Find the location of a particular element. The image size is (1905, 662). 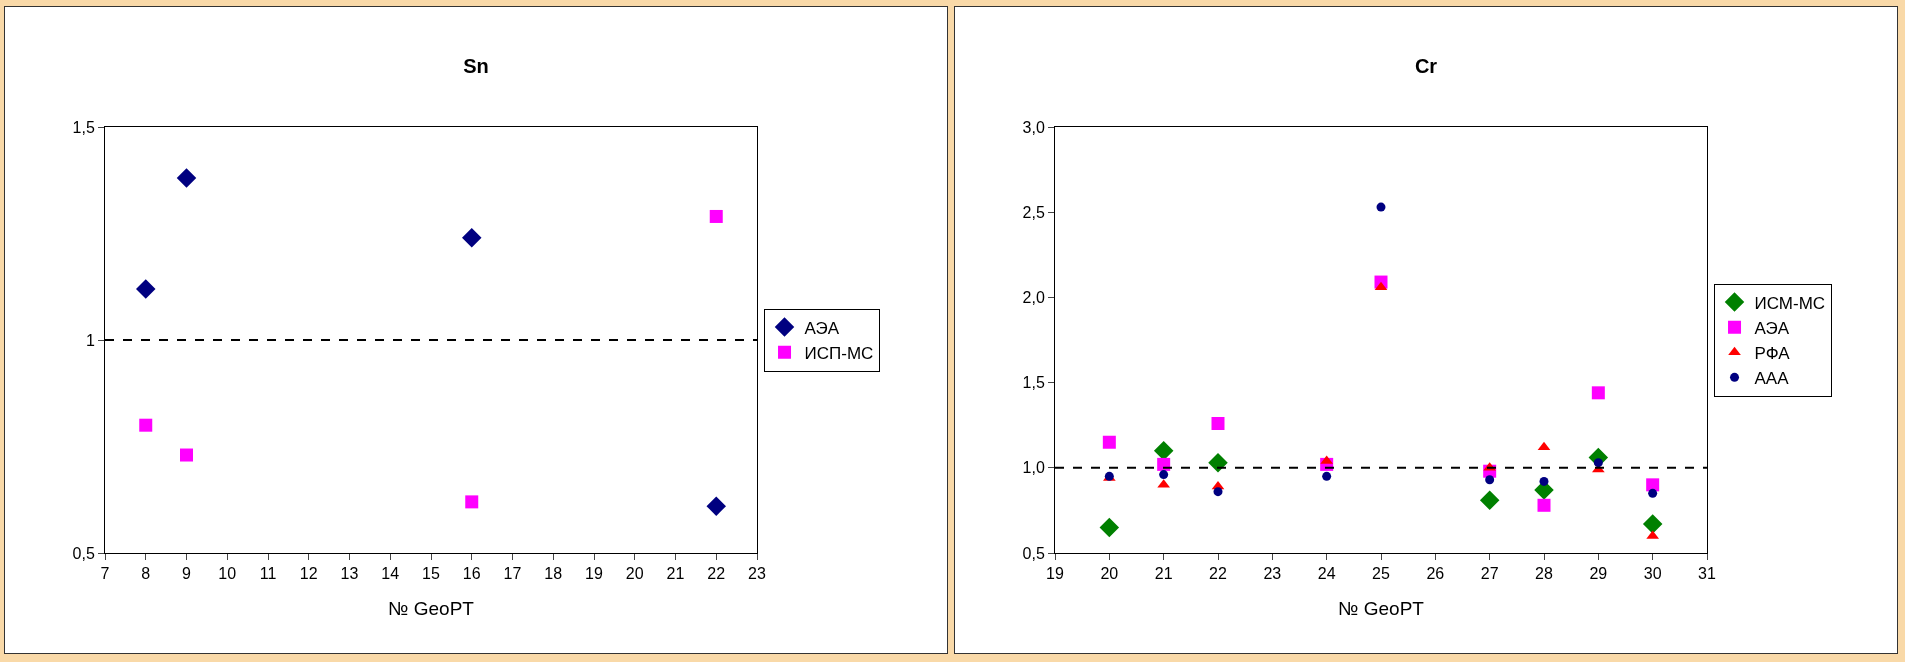

x-tick-label: 16 is located at coordinates (471, 574).